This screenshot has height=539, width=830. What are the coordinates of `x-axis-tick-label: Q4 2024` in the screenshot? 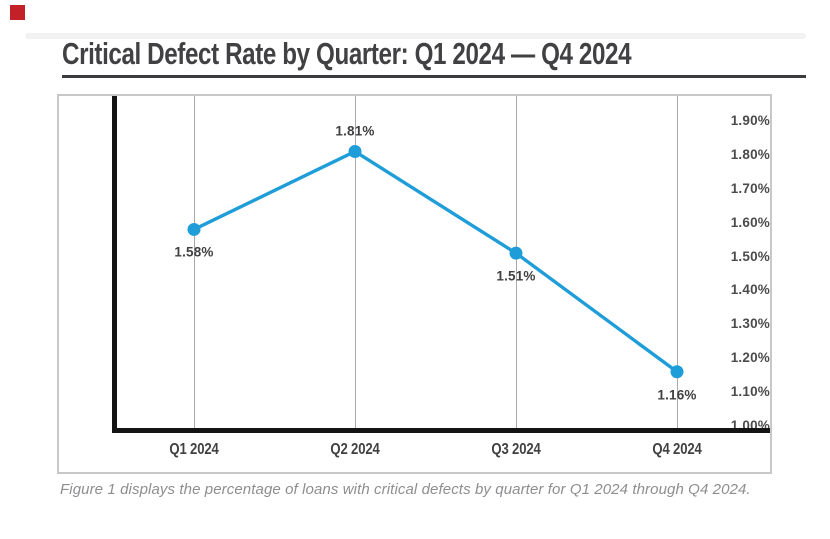 It's located at (677, 449).